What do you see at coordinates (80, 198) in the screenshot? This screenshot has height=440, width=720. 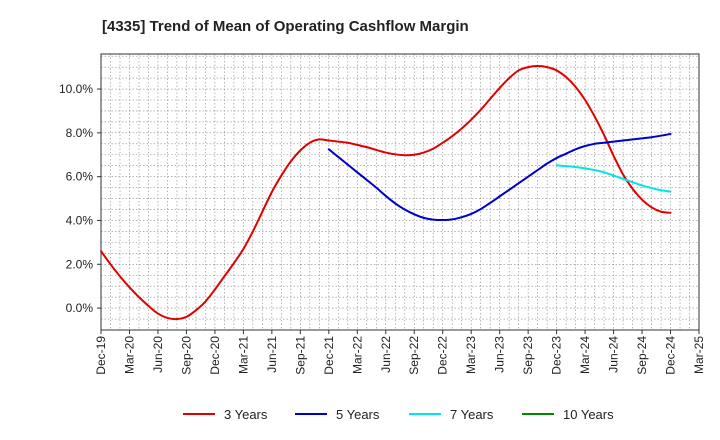 I see `y-axis: 0.0% 2.0% 4.0% 6.0% 8.0% 10.0%` at bounding box center [80, 198].